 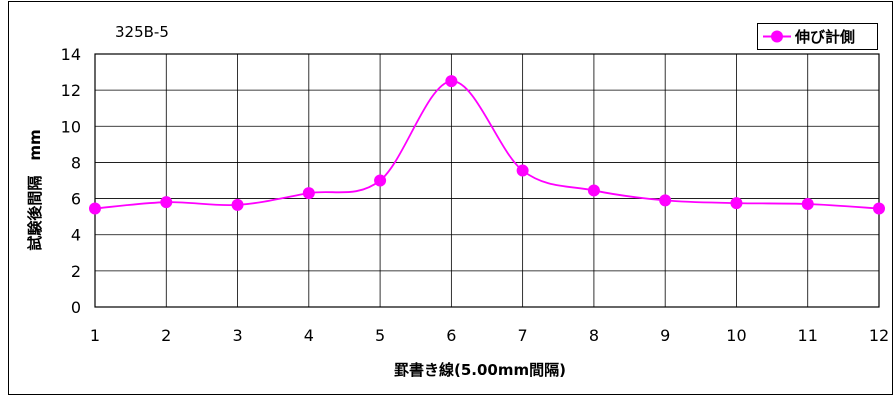 What do you see at coordinates (237, 335) in the screenshot?
I see `x-tick-label: 3` at bounding box center [237, 335].